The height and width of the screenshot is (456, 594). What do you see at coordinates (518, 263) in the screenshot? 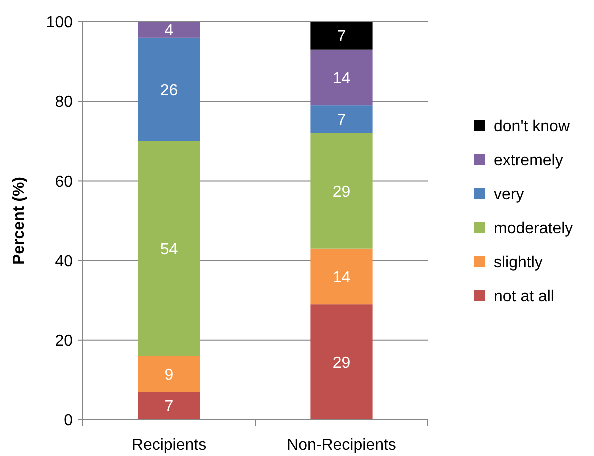
I see `legend-label: slightly` at bounding box center [518, 263].